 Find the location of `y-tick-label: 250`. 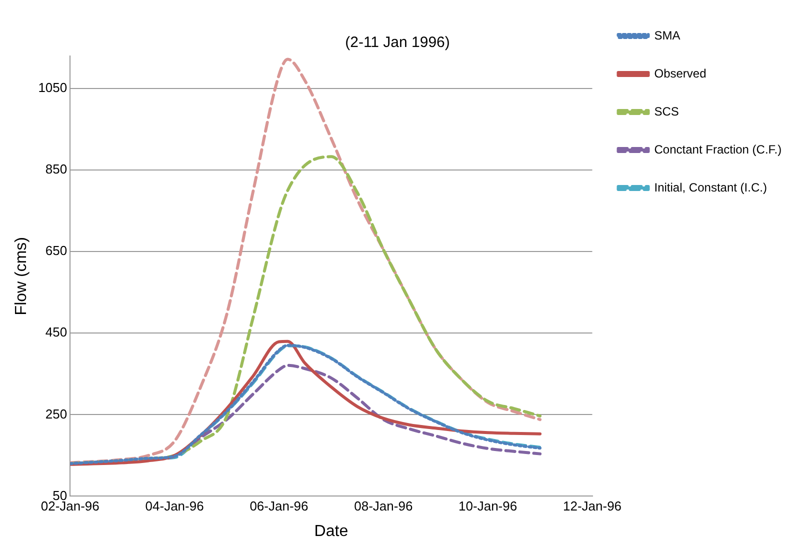

y-tick-label: 250 is located at coordinates (56, 414).